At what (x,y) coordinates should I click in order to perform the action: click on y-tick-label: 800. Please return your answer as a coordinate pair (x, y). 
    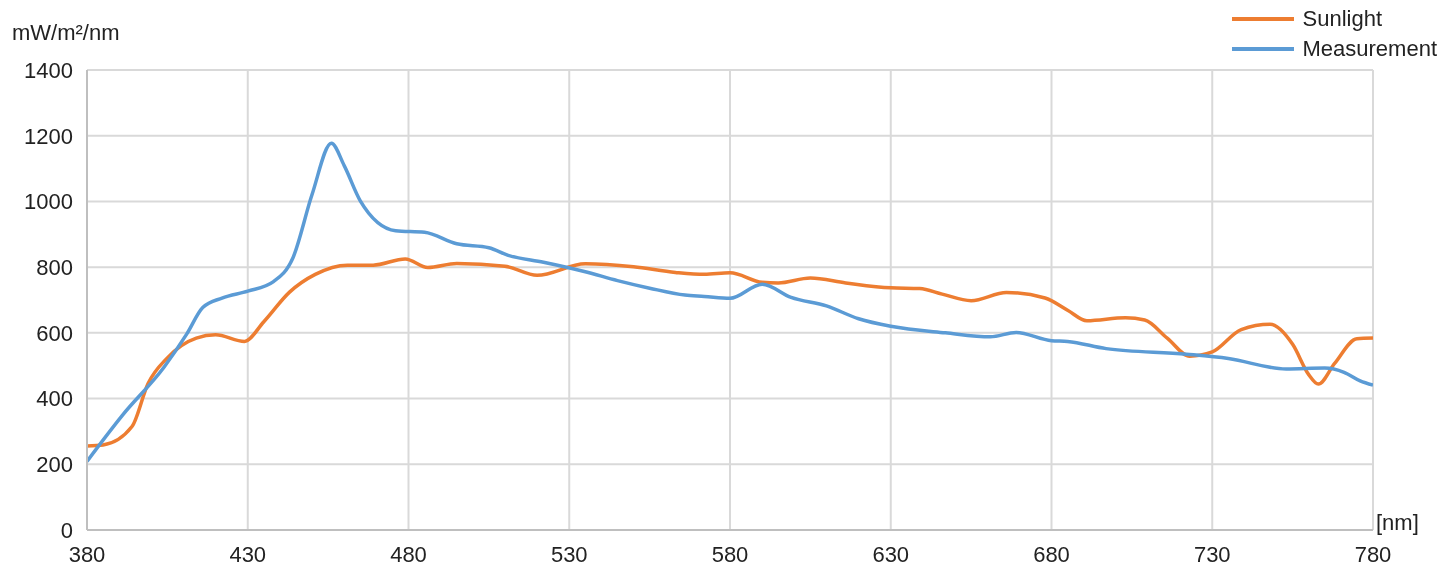
    Looking at the image, I should click on (54, 267).